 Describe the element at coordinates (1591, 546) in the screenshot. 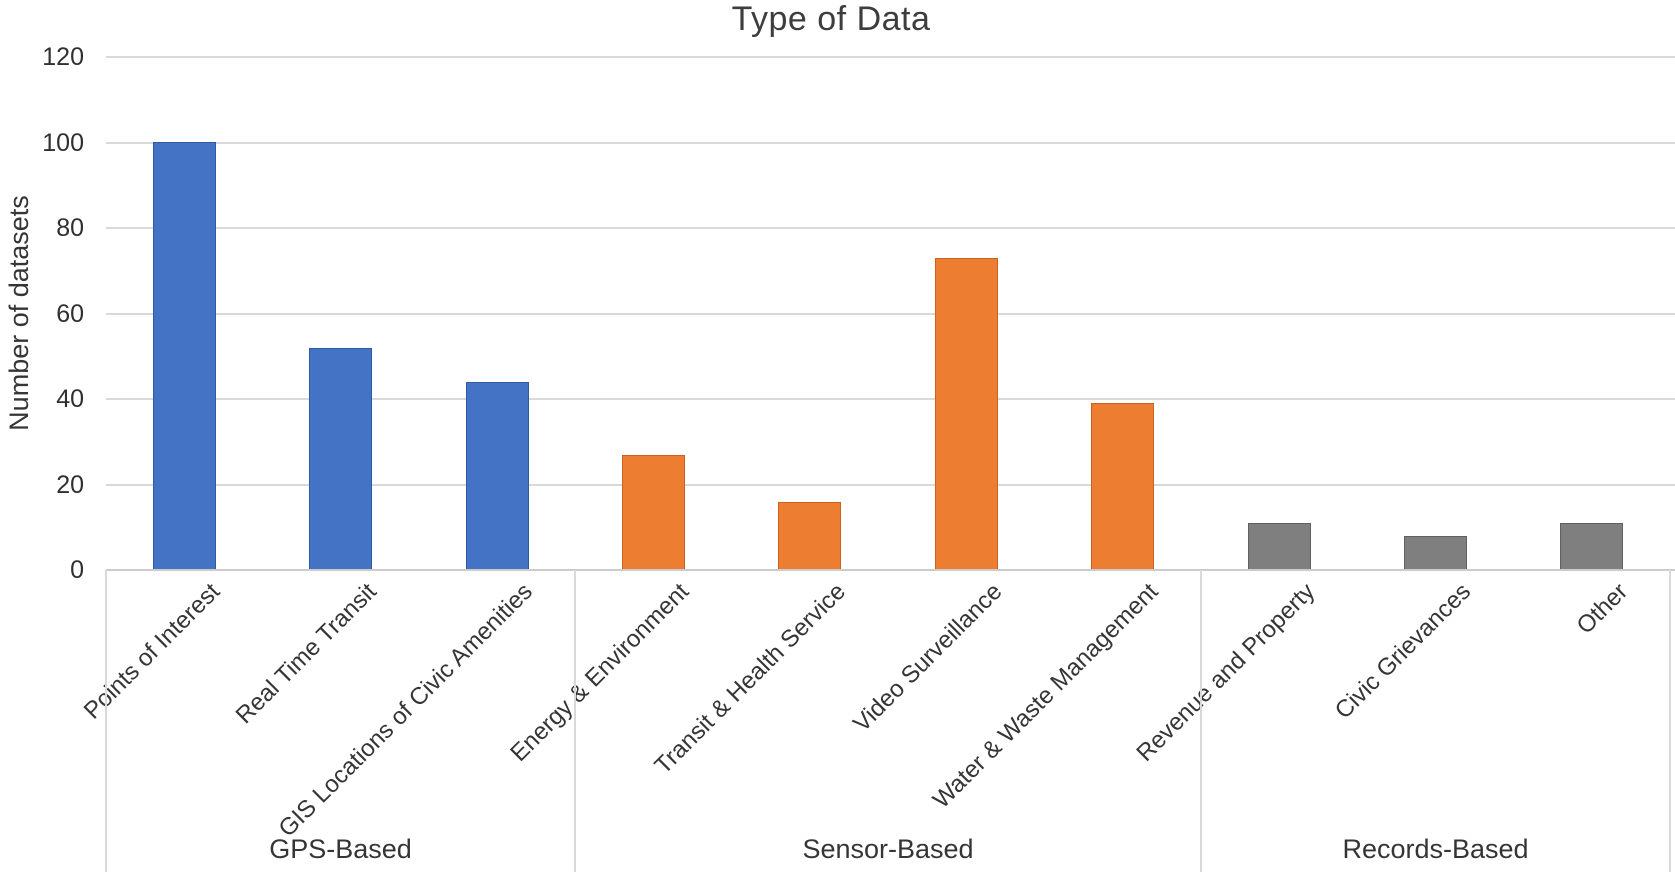

I see `bar-other` at that location.